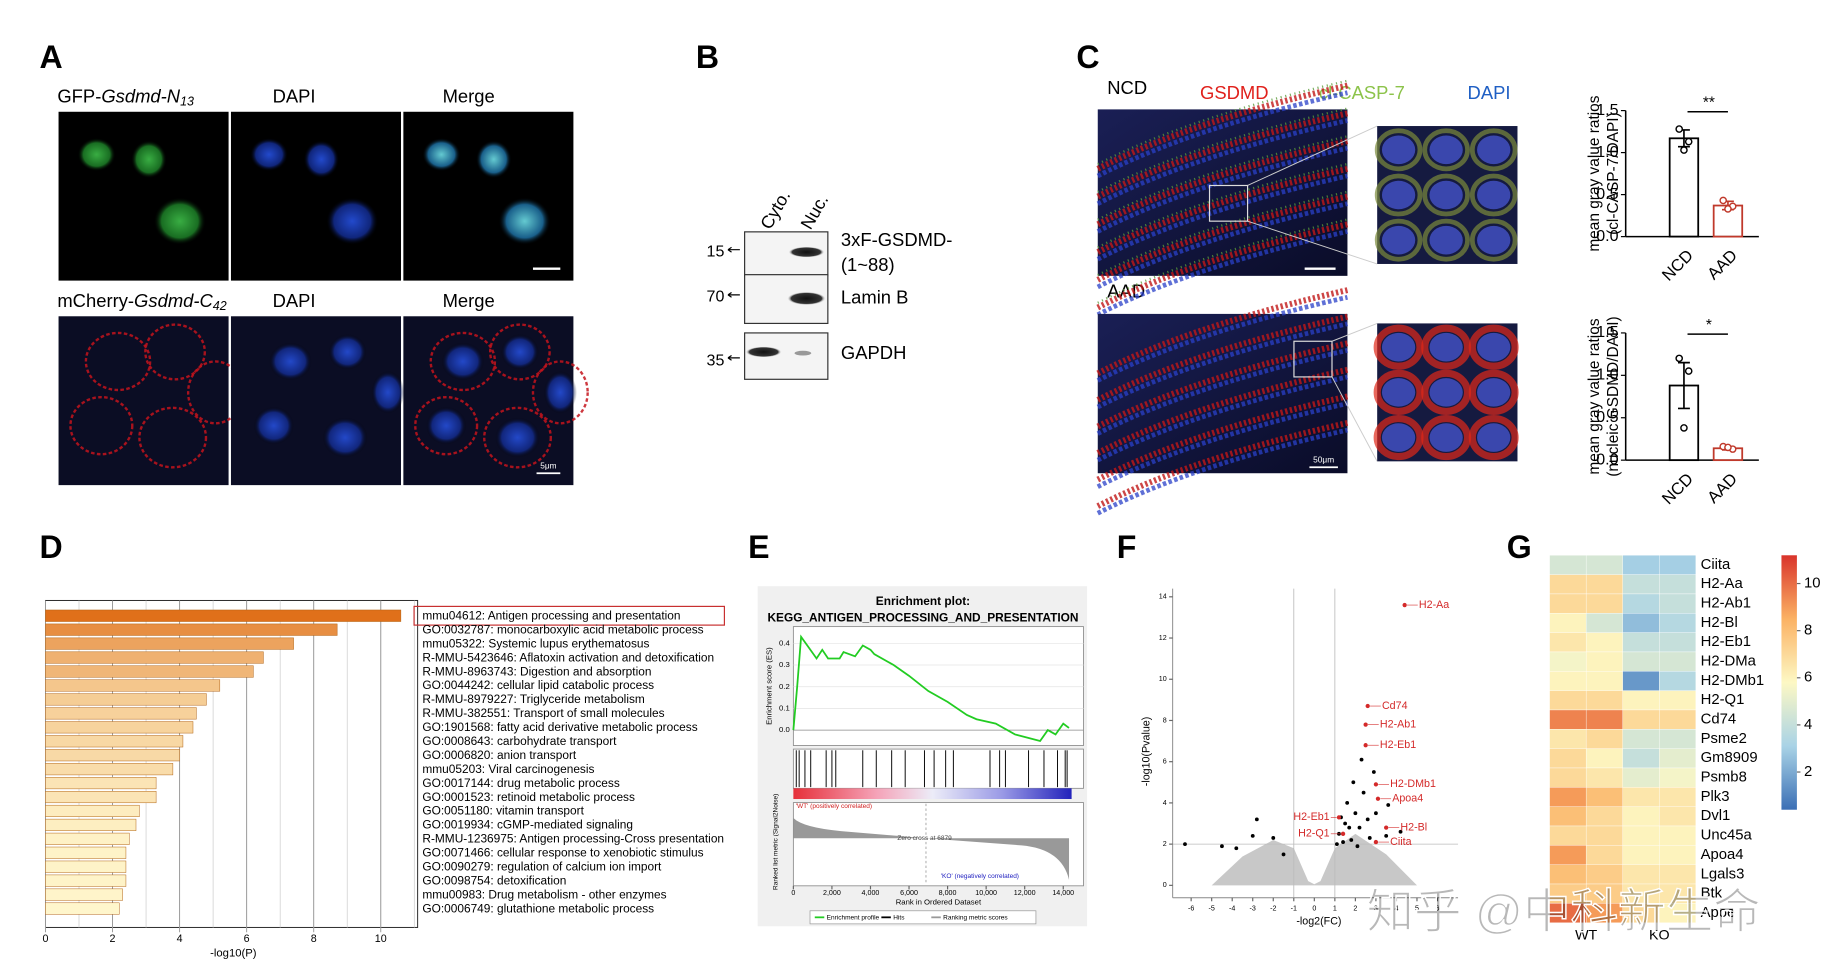 The height and width of the screenshot is (975, 1840). What do you see at coordinates (899, 918) in the screenshot?
I see `legend-label: Hits` at bounding box center [899, 918].